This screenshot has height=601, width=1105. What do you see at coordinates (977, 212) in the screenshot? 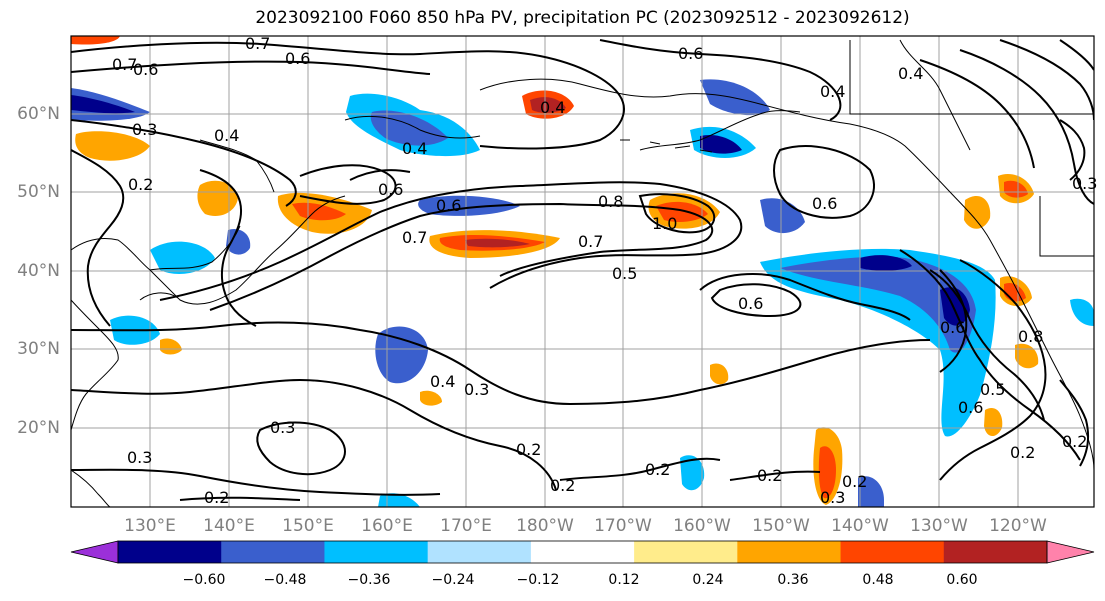
I see `shade-pos-ec1` at bounding box center [977, 212].